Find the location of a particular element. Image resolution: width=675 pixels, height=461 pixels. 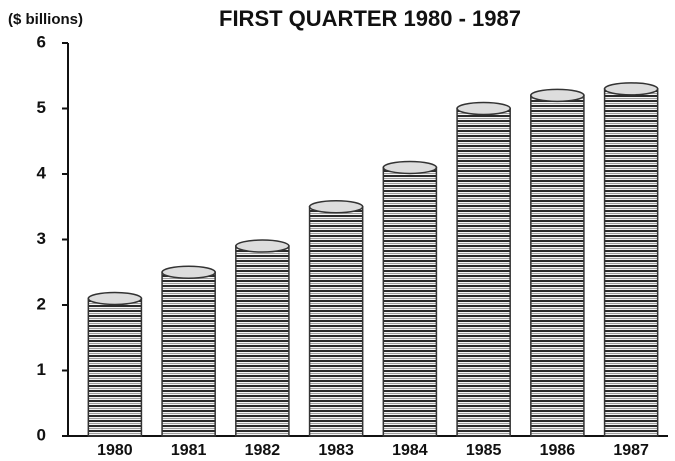

y-tick-label: 6 is located at coordinates (41, 41).